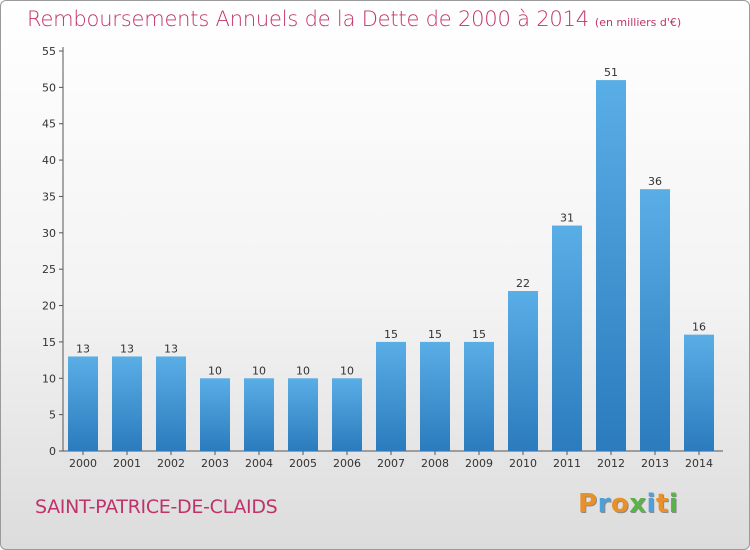 This screenshot has height=550, width=750. I want to click on y-tick-label: 10, so click(49, 378).